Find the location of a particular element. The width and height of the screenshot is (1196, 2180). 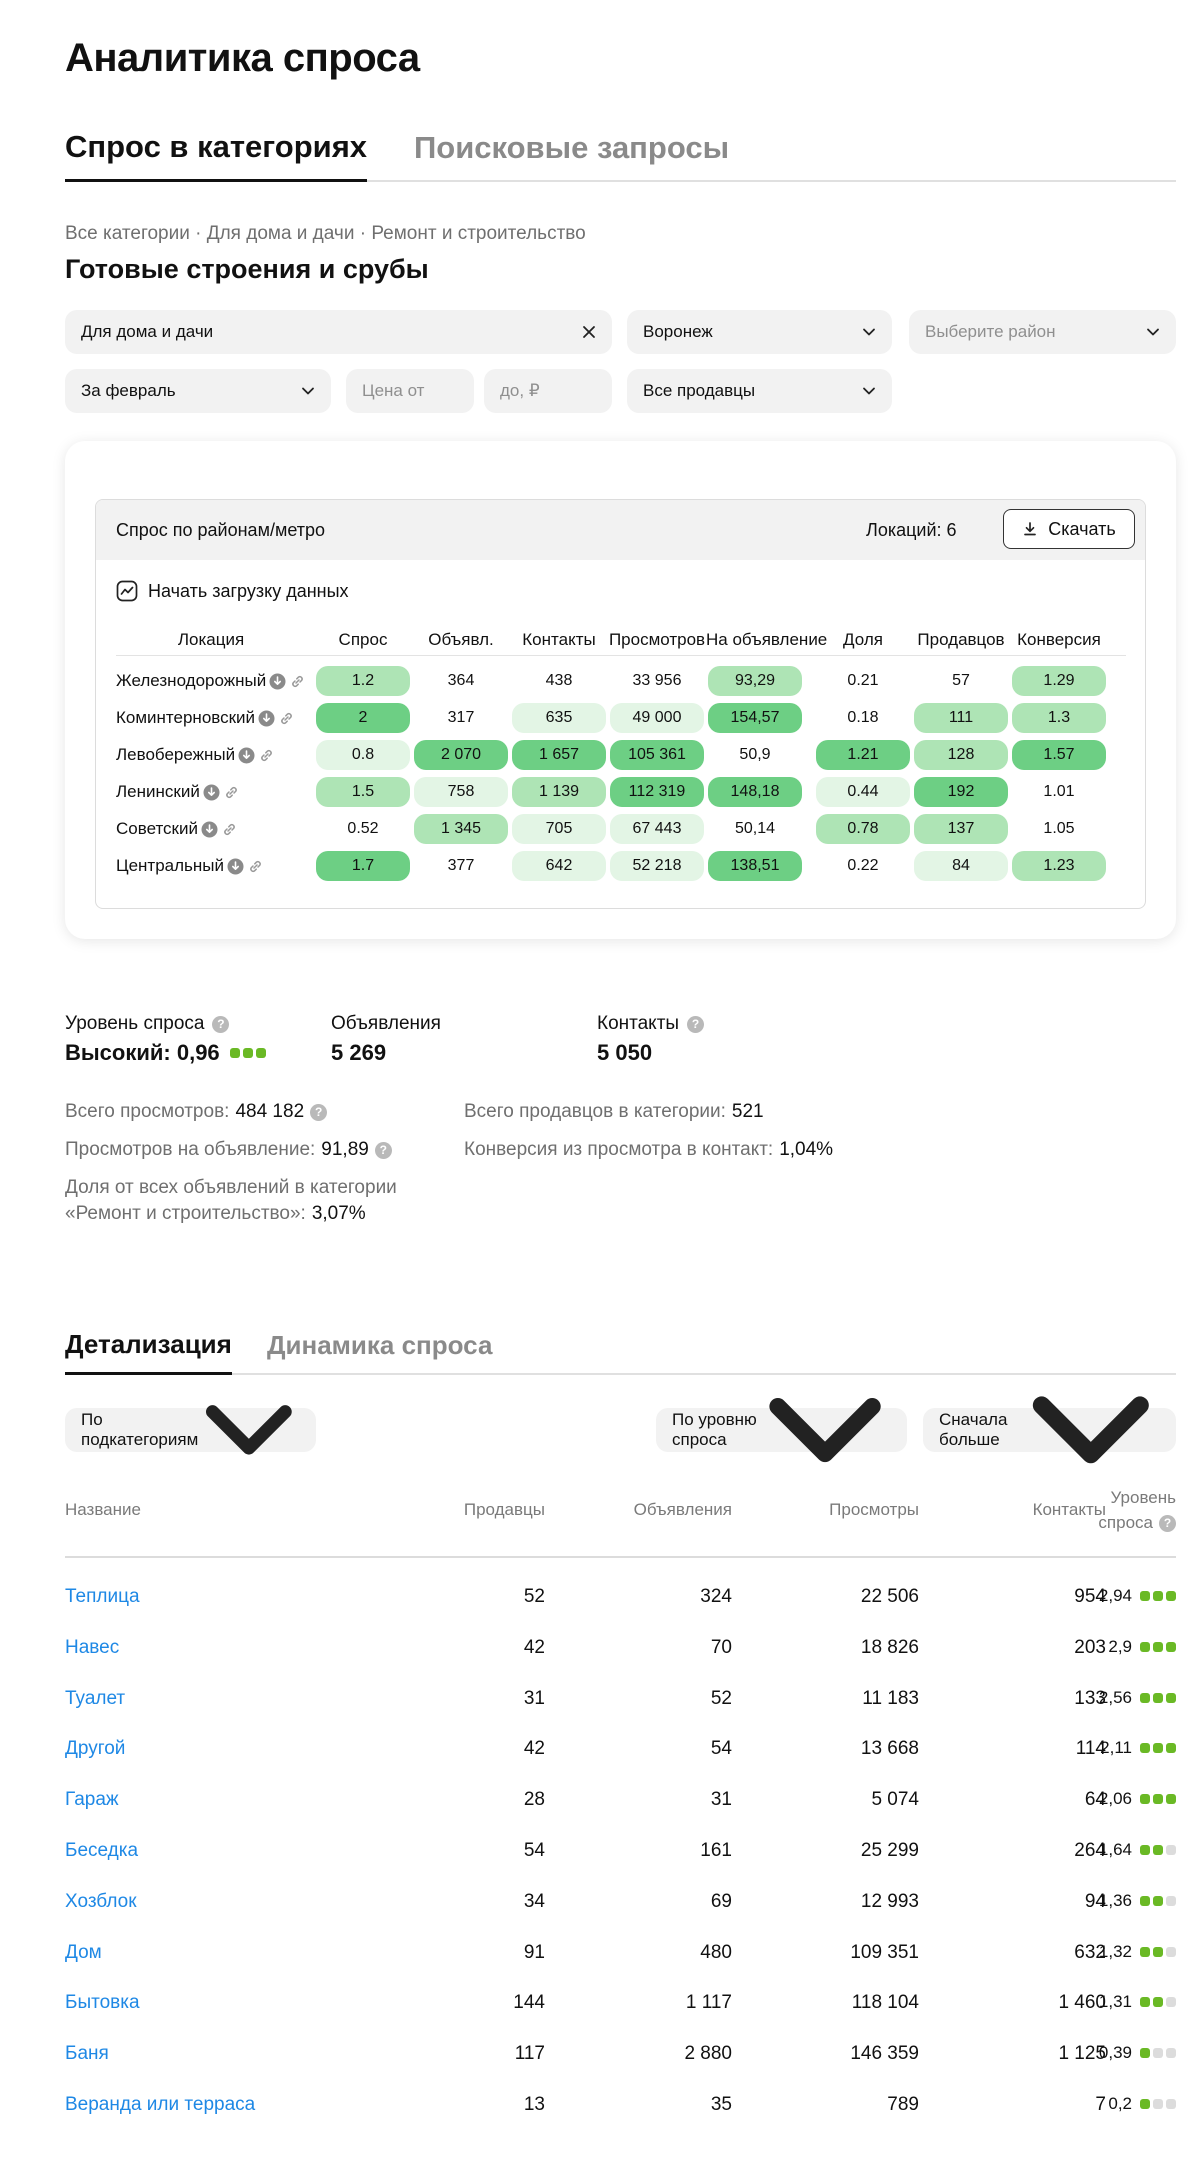

table-row: Другой 42 54 13 668 114 2,11 is located at coordinates (620, 1749).